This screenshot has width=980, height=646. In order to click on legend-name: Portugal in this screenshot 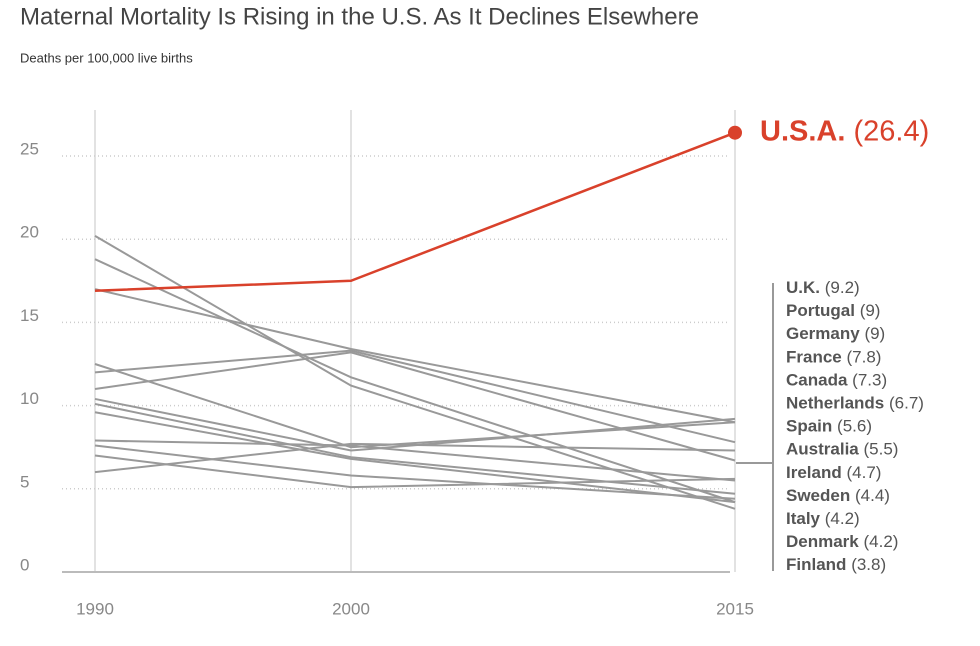, I will do `click(820, 311)`.